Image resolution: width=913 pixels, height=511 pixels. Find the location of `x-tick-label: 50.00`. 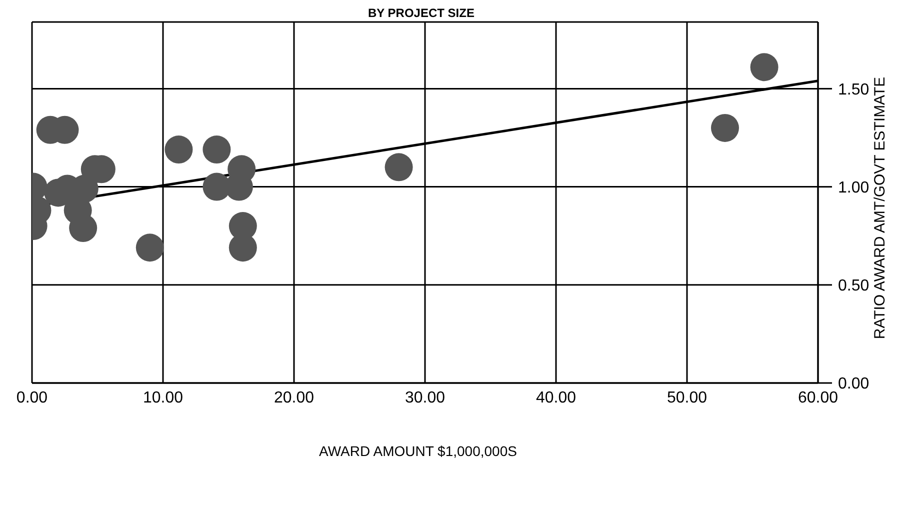

x-tick-label: 50.00 is located at coordinates (687, 397).